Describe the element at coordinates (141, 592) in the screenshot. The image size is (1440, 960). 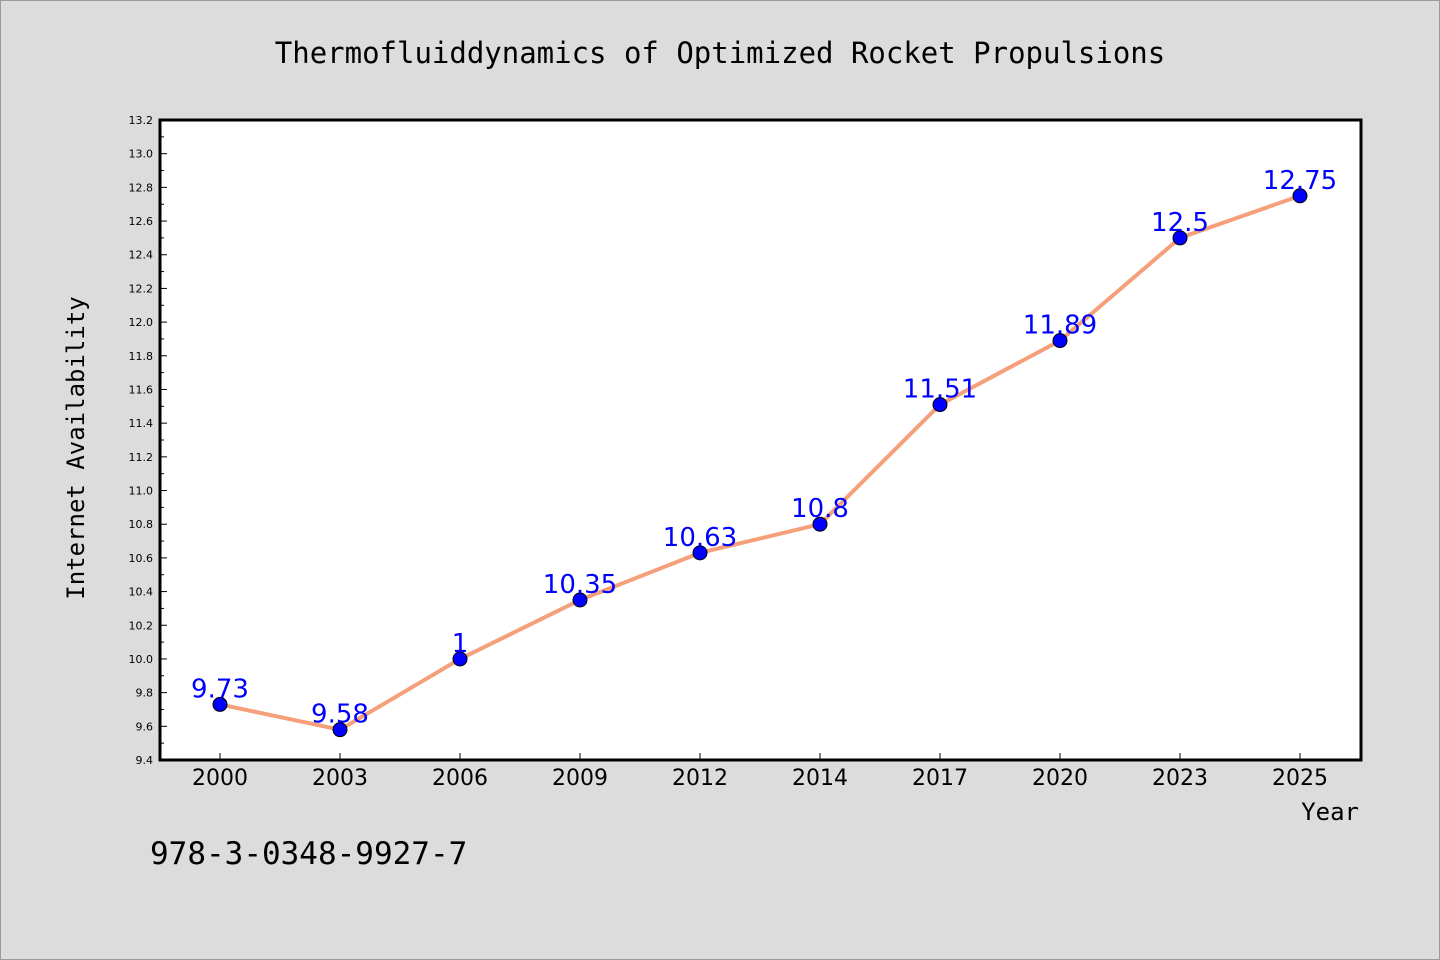
I see `y-tick-label: 10.4` at that location.